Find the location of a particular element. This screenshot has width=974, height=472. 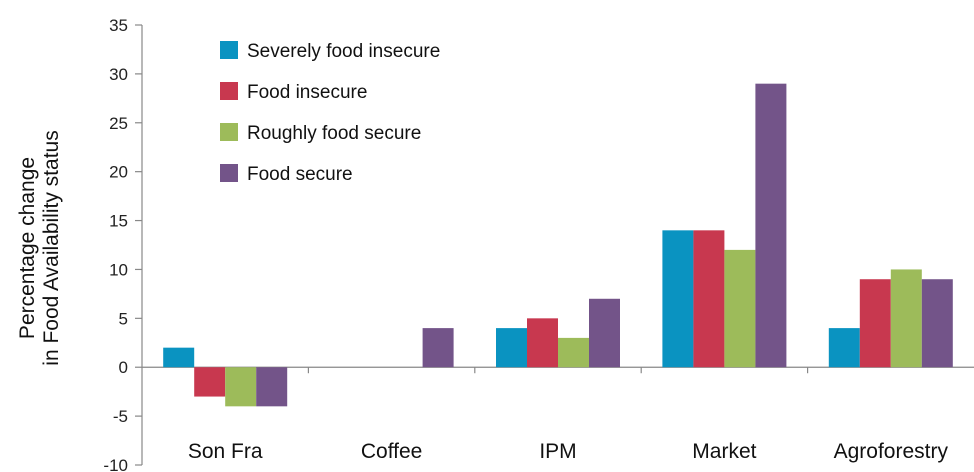

y-tick-label: 35 is located at coordinates (118, 25).